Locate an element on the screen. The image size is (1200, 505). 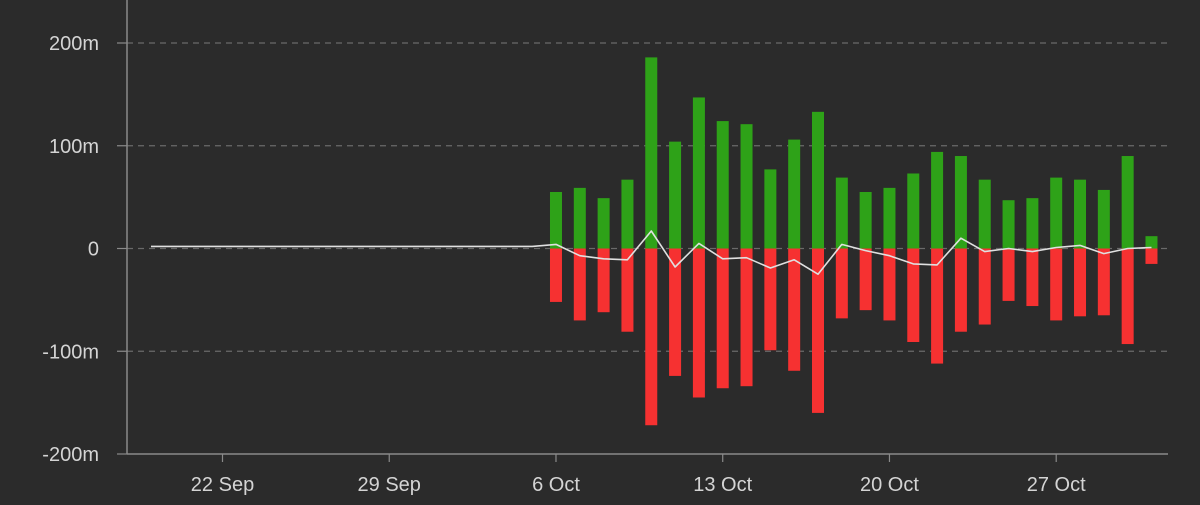
y-tick-label: 0 is located at coordinates (93, 250).